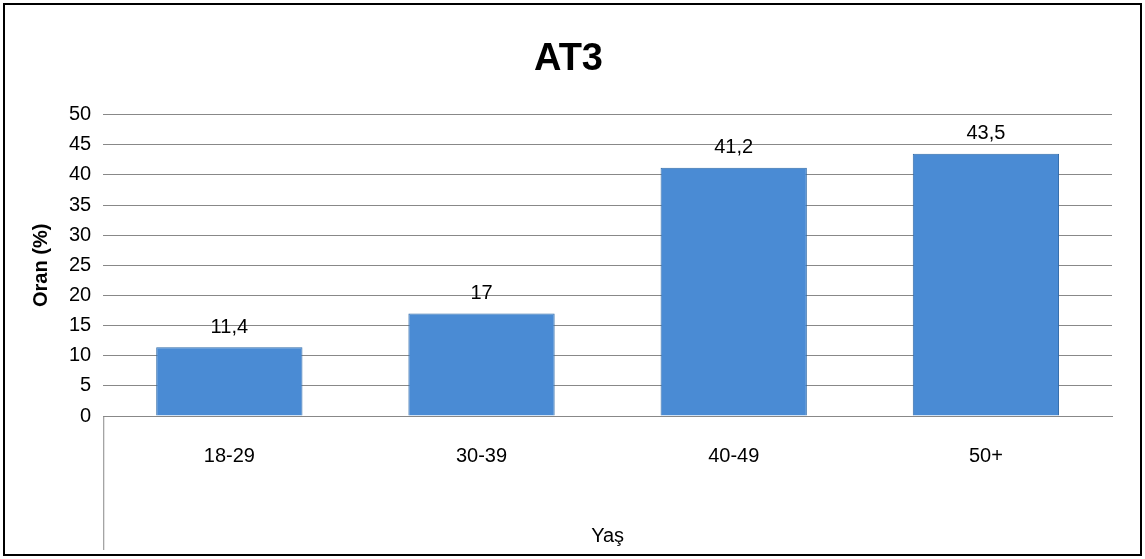  I want to click on y-axis-title: Oran (%), so click(39, 265).